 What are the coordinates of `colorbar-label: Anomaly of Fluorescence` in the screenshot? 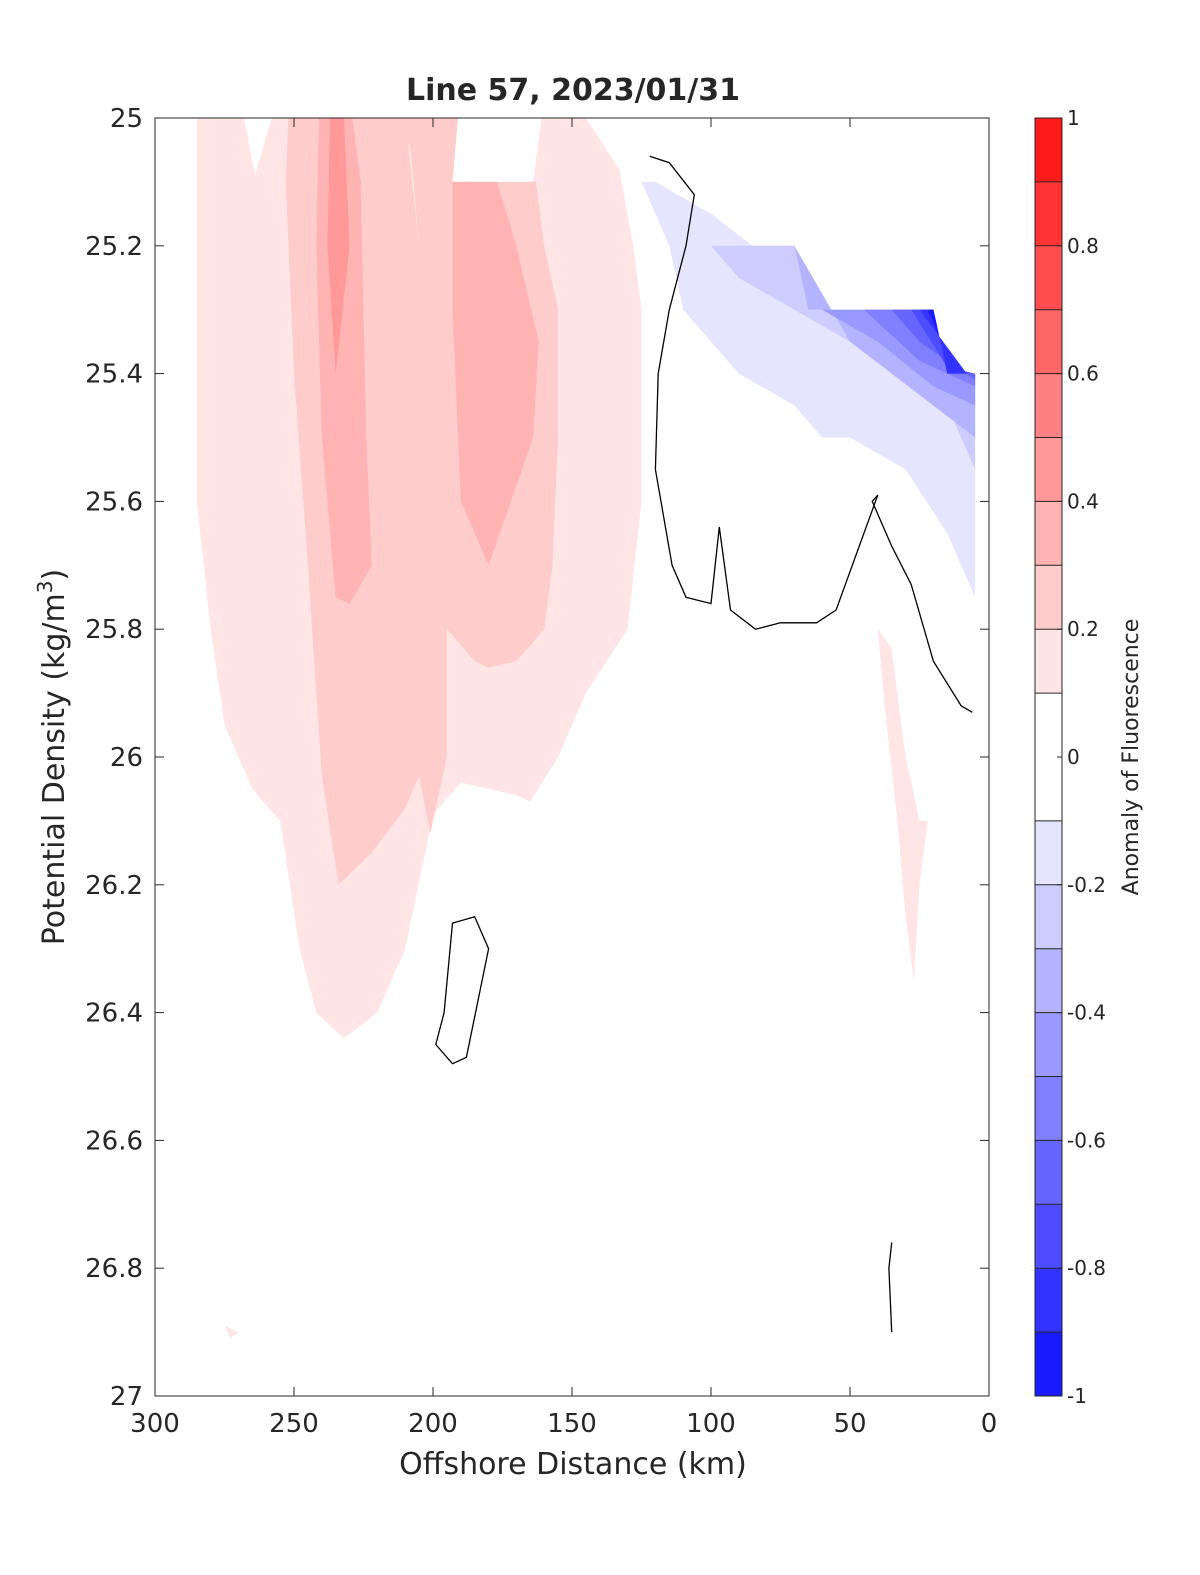 It's located at (1131, 757).